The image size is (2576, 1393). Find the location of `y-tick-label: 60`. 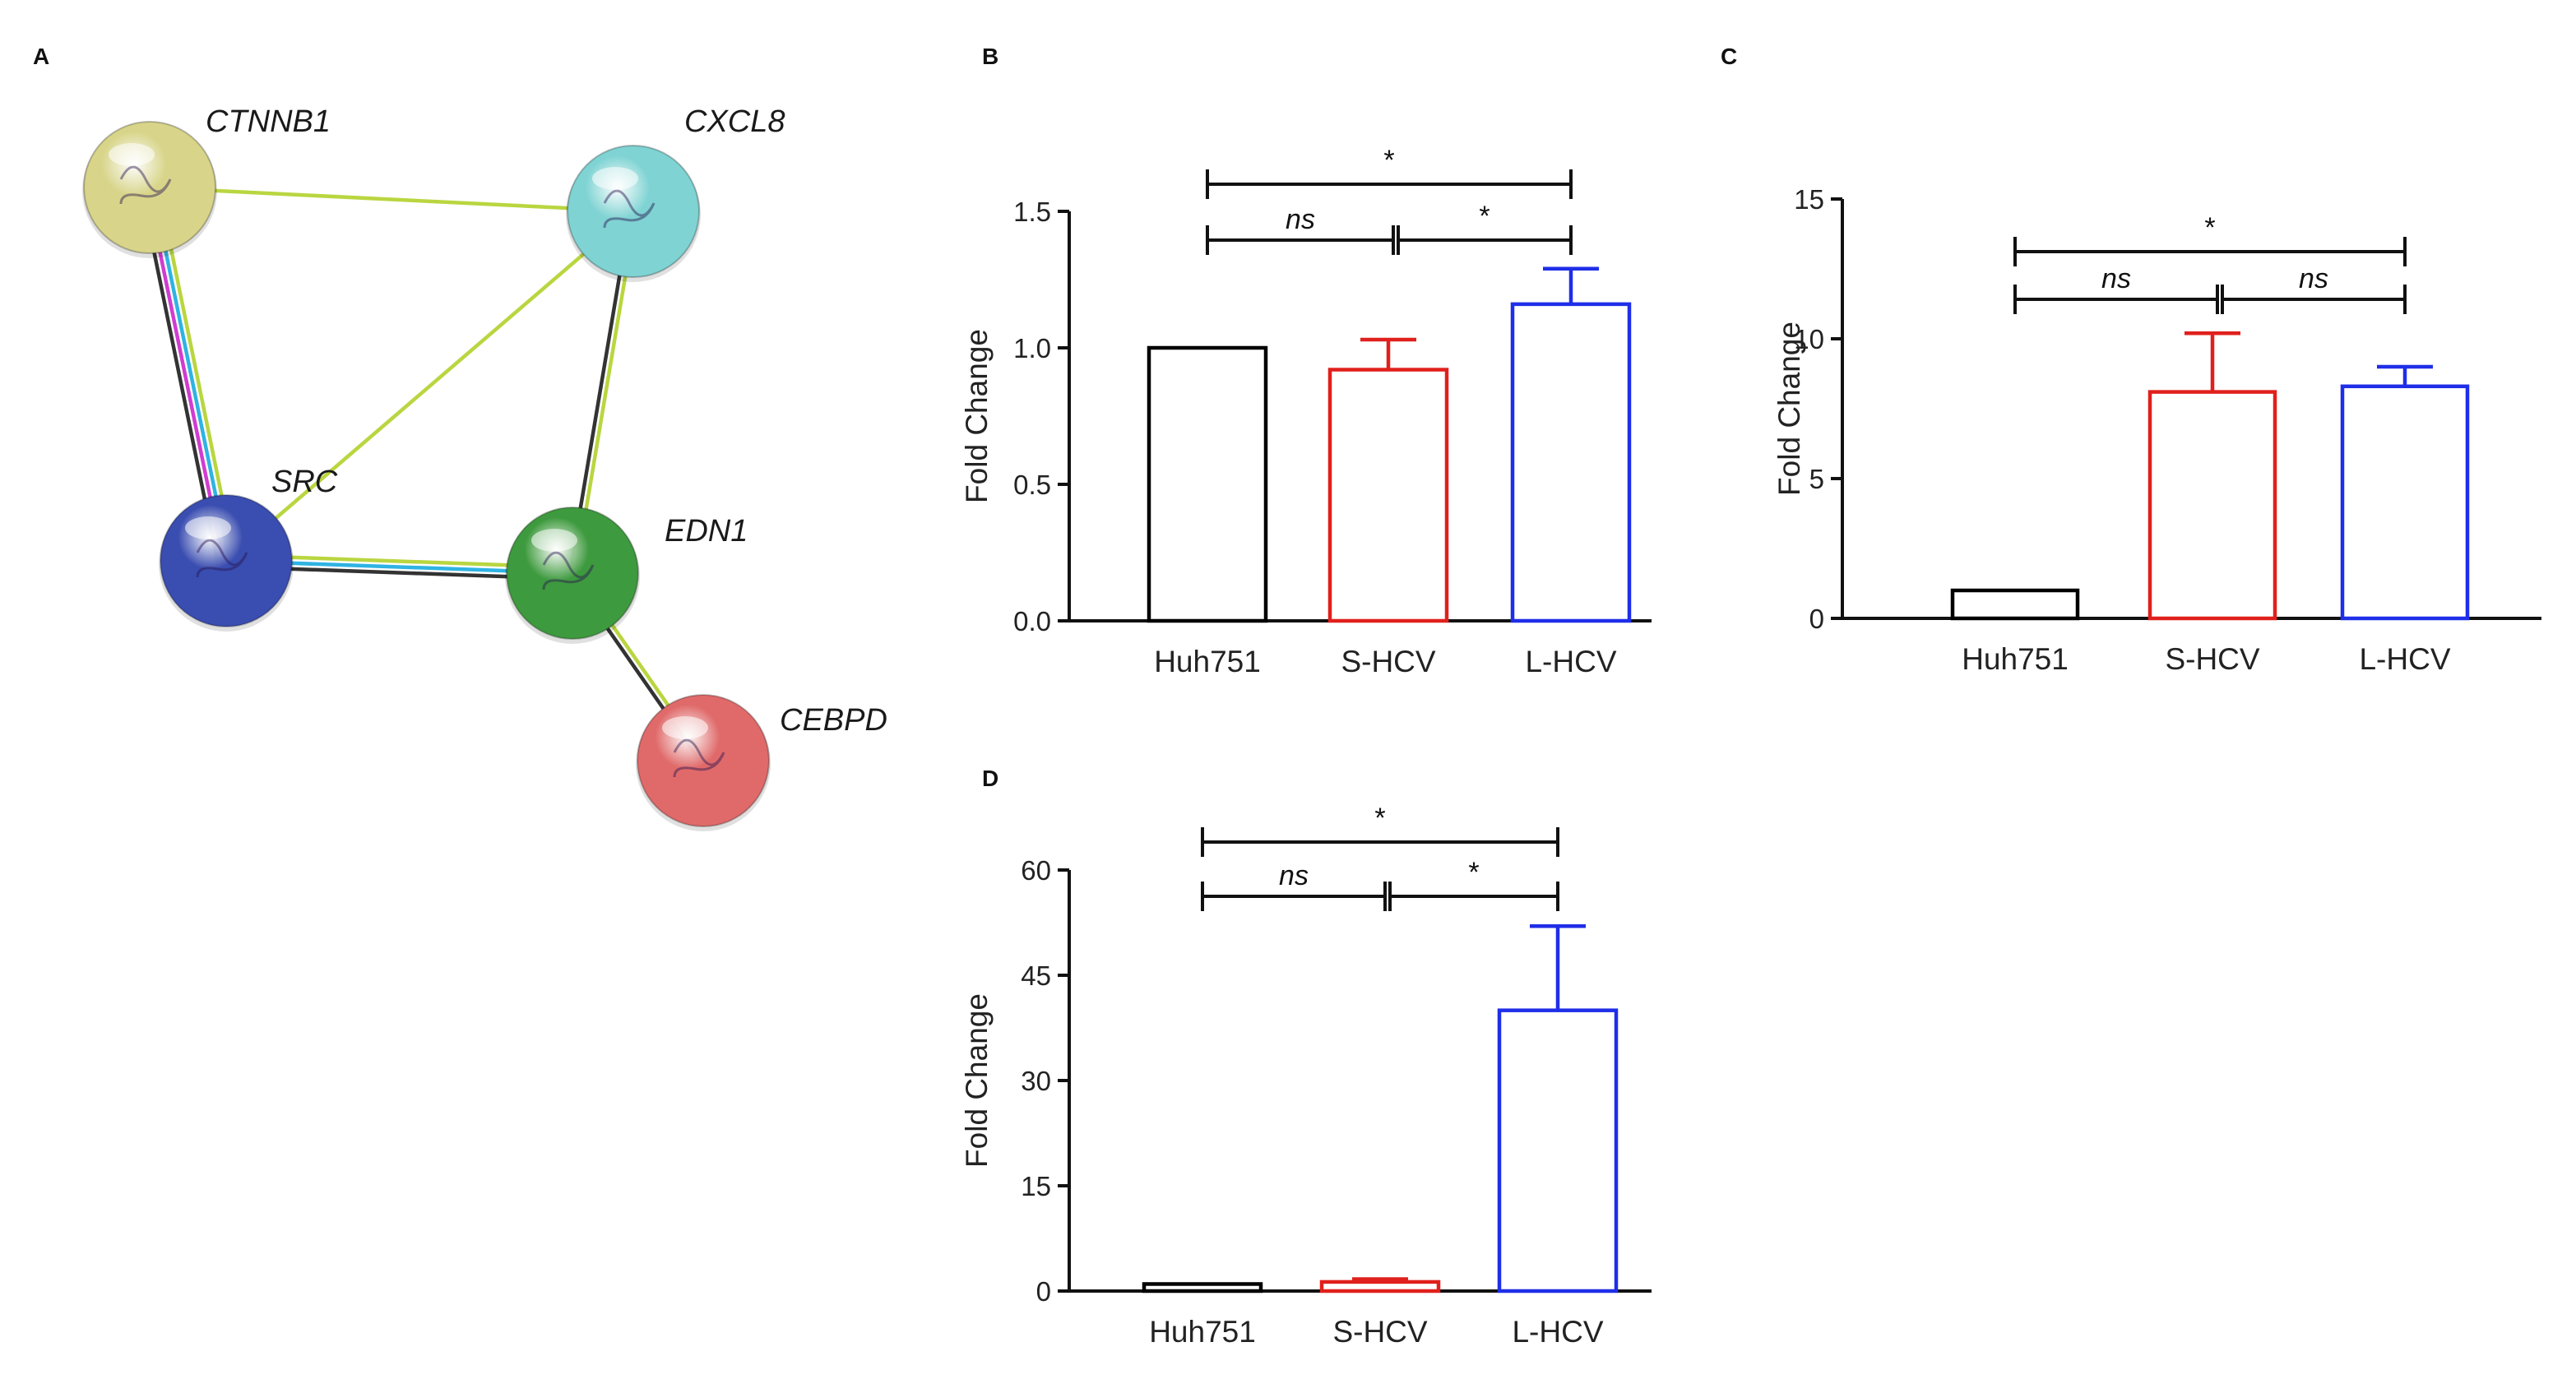

y-tick-label: 60 is located at coordinates (1036, 870).